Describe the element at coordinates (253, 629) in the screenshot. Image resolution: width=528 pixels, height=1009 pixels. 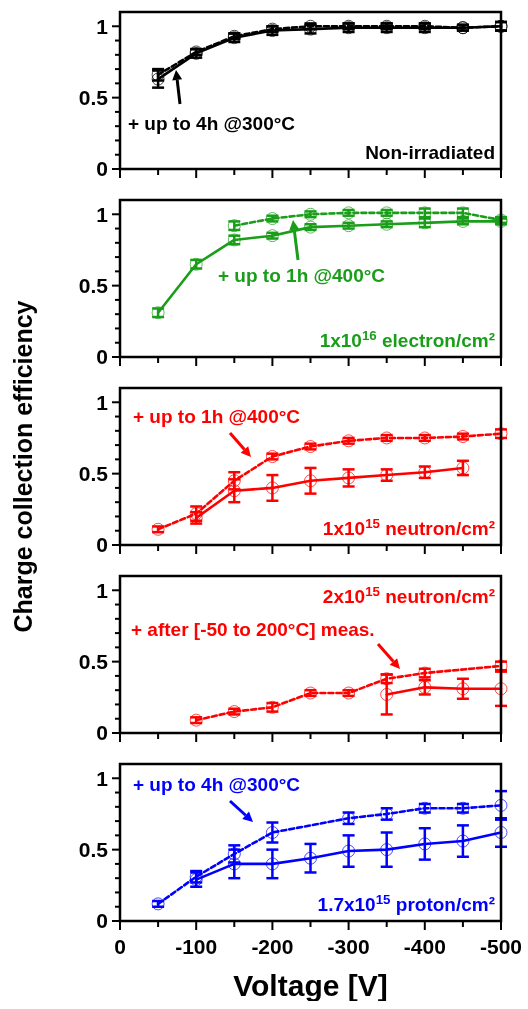
I see `annotation: + after [-50 to 200°C] meas.` at that location.